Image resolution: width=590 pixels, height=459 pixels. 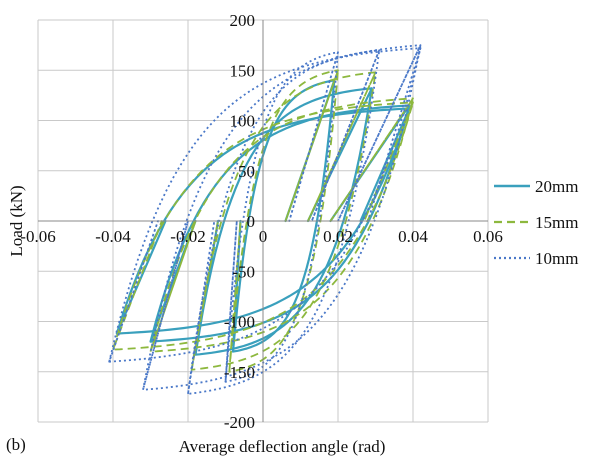 I want to click on y-tick-label: 100, so click(x=243, y=121).